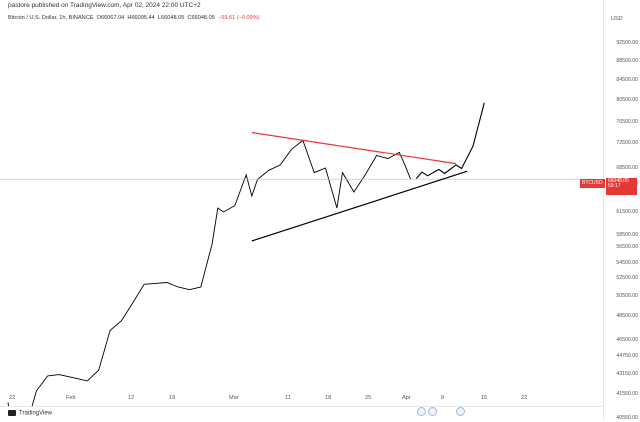  What do you see at coordinates (71, 398) in the screenshot?
I see `time-tick-label: Feb` at bounding box center [71, 398].